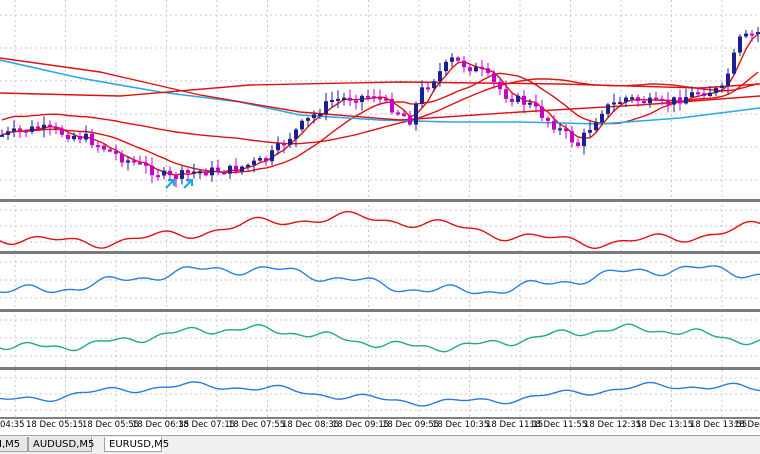  Describe the element at coordinates (161, 425) in the screenshot. I see `time-axis-label: 18 Dec 06:35` at that location.